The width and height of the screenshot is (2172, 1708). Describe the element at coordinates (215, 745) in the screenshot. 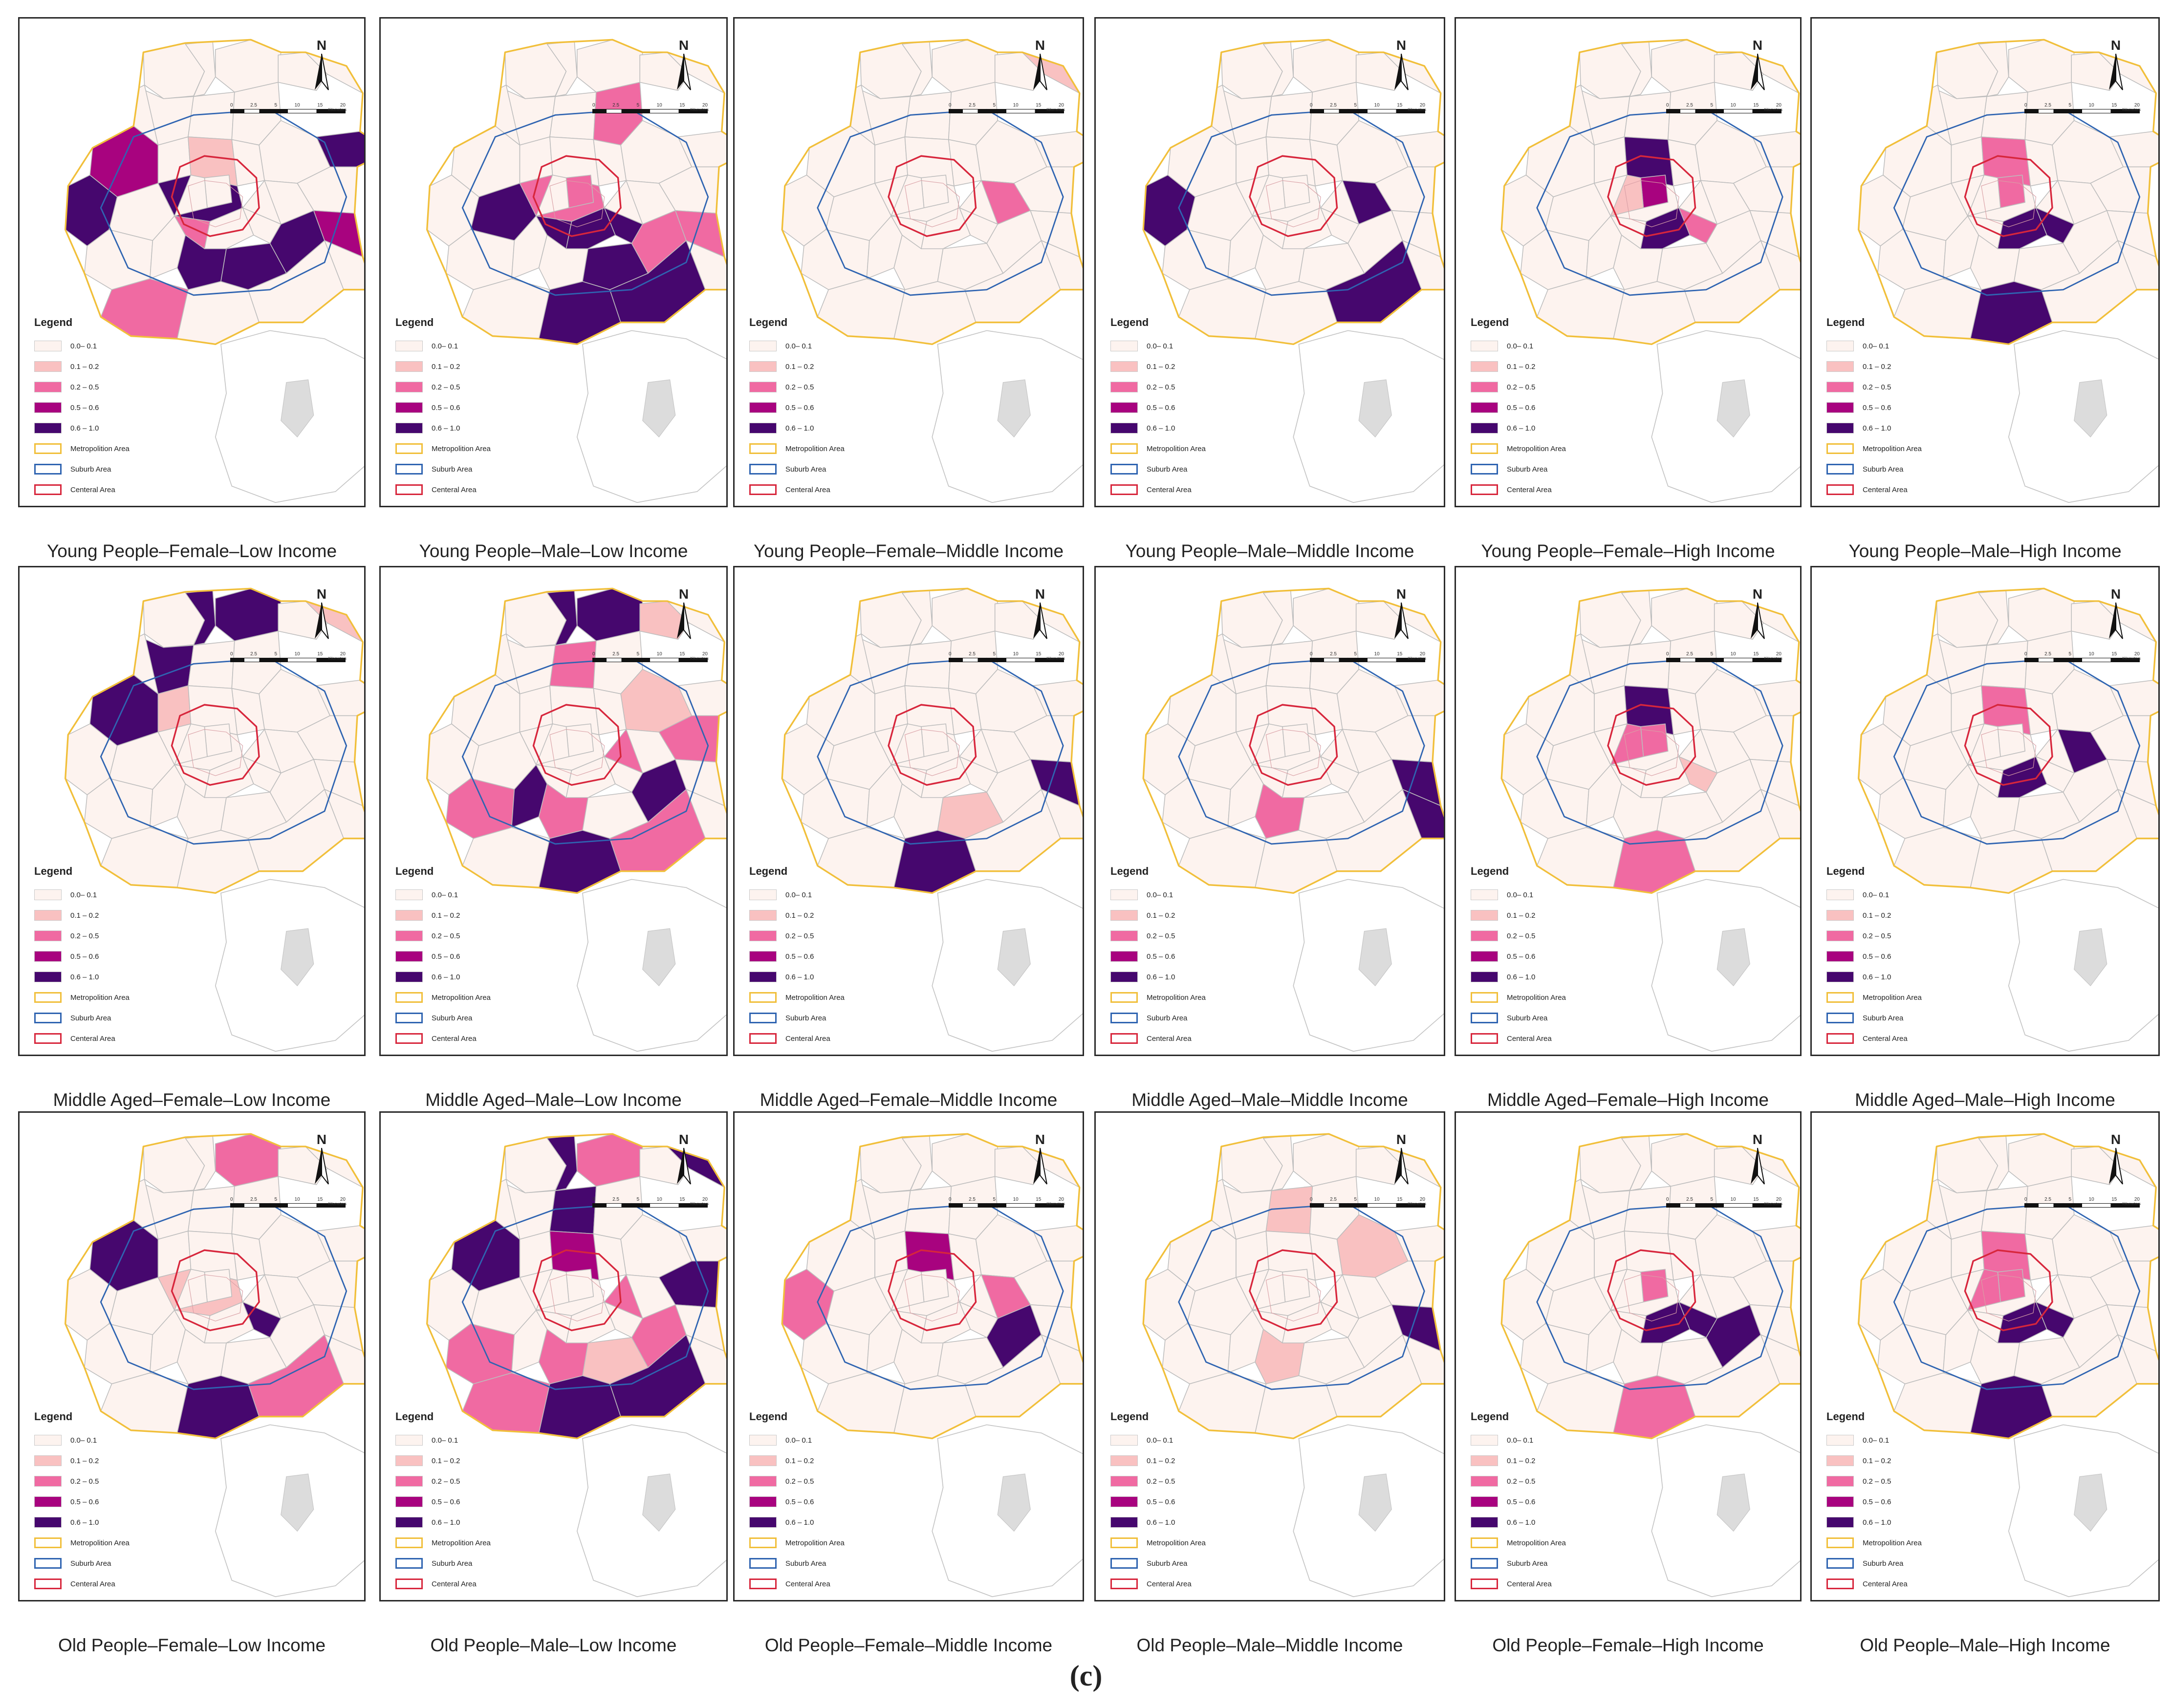

I see `central-area-boundary` at that location.